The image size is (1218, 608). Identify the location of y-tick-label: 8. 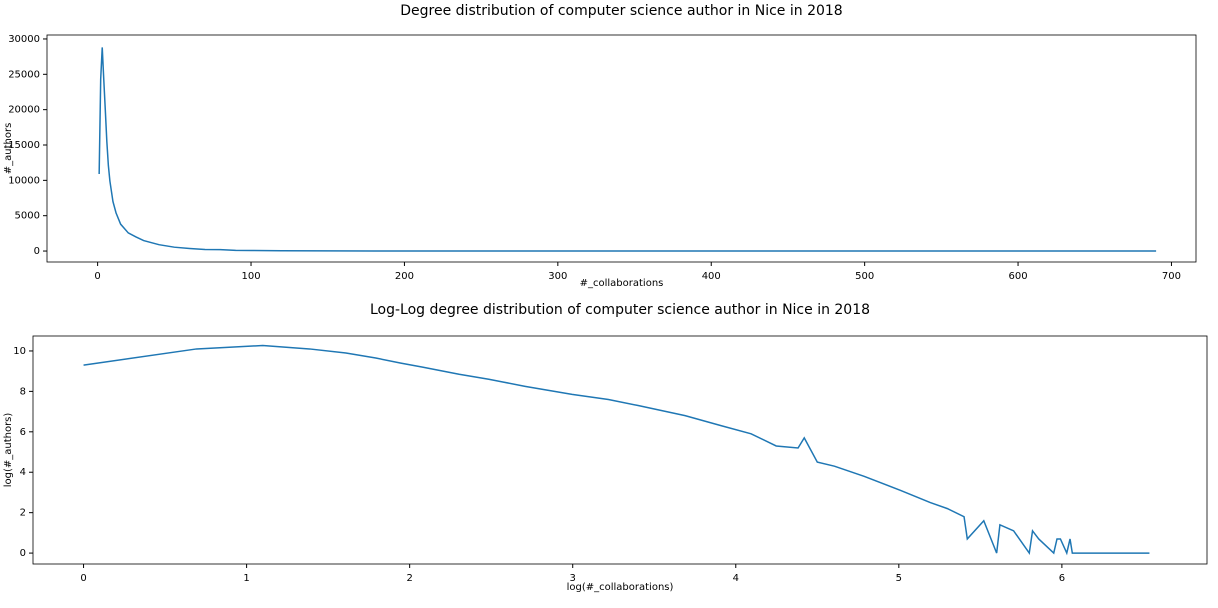
(23, 391).